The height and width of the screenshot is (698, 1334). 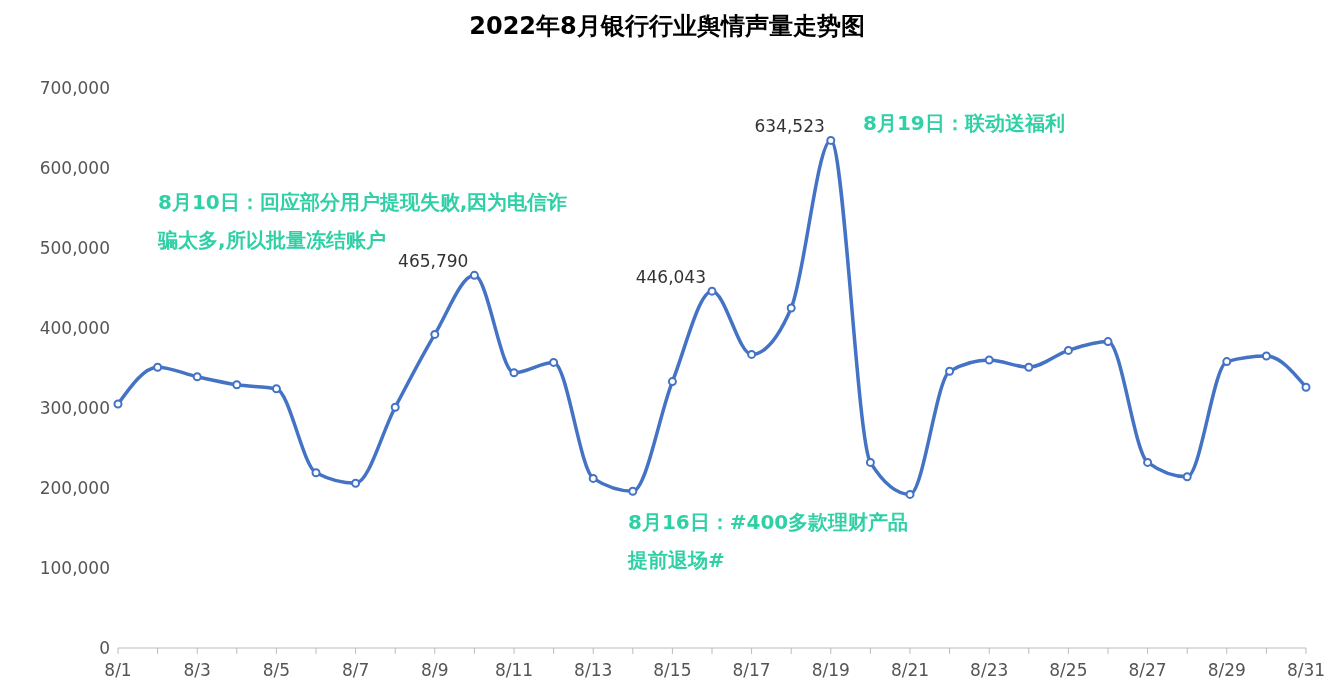 What do you see at coordinates (355, 670) in the screenshot?
I see `x-tick-label: 8/7` at bounding box center [355, 670].